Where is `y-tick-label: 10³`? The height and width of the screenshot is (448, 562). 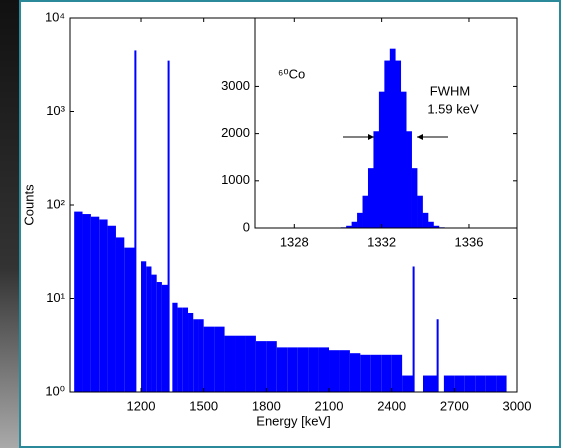
y-tick-label: 10³ is located at coordinates (55, 110).